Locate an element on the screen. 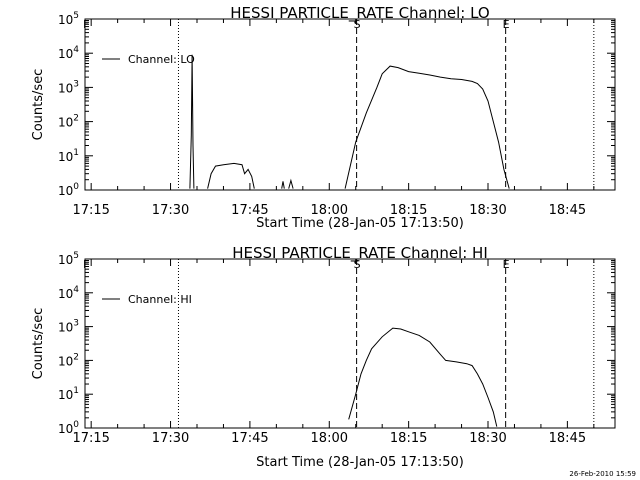  chart-title: HESSI PARTICLE_RATE Channel: LO is located at coordinates (359, 13).